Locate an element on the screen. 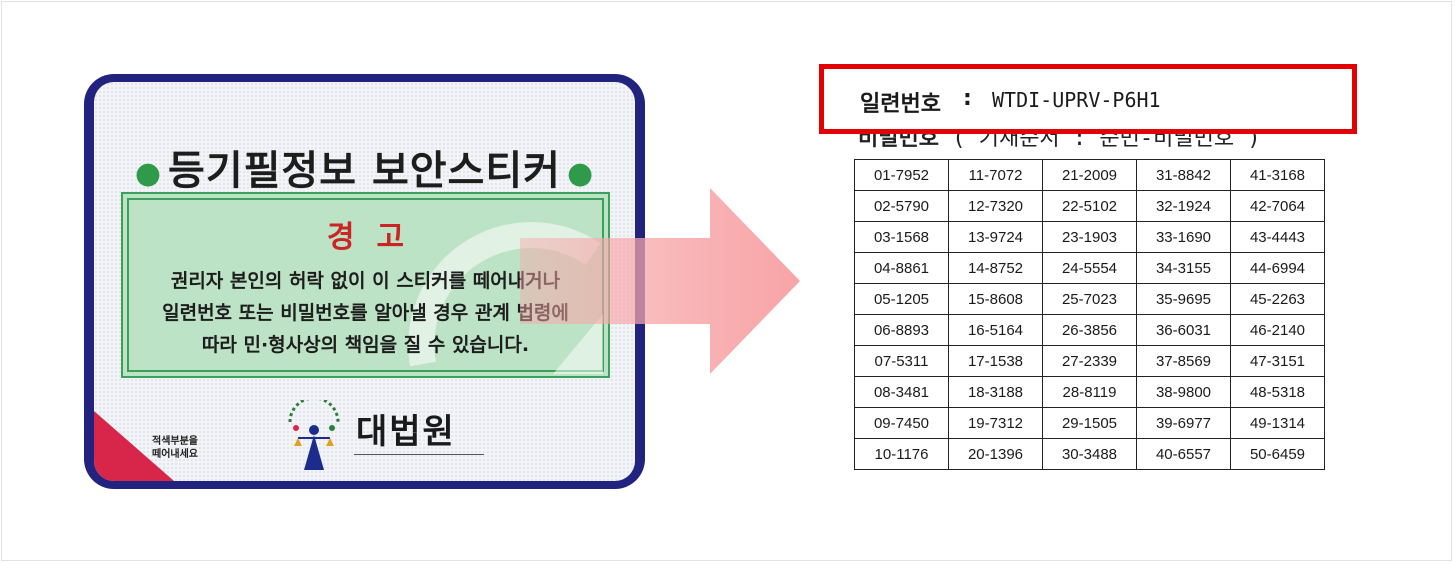 Image resolution: width=1455 pixels, height=564 pixels. table-cell: 03-1568 is located at coordinates (901, 237).